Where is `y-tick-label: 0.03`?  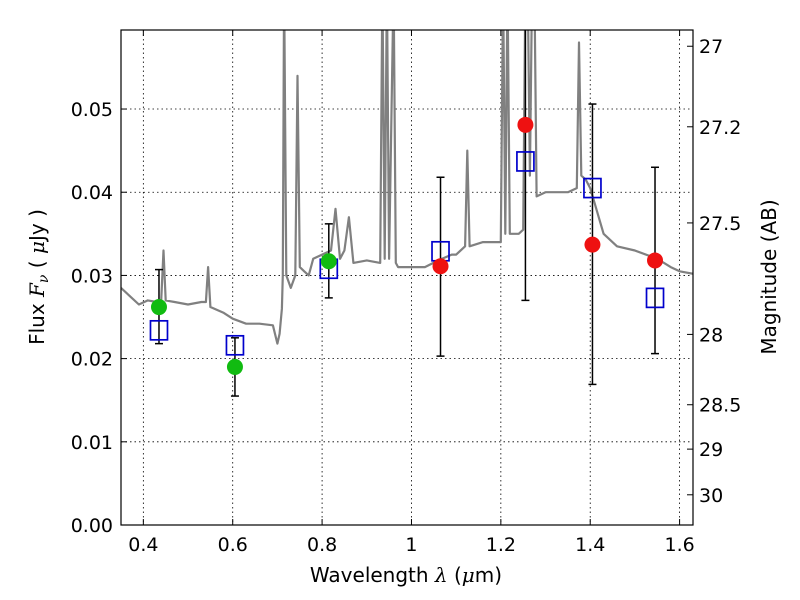 y-tick-label: 0.03 is located at coordinates (92, 276).